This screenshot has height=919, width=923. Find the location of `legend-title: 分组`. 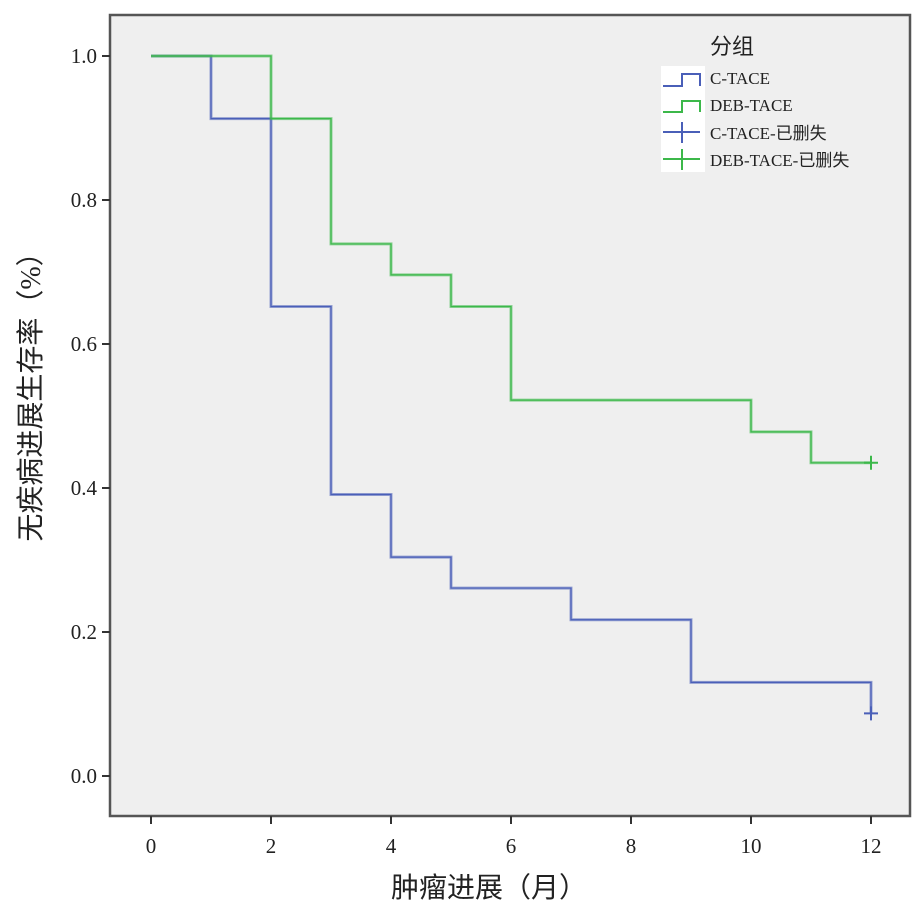

legend-title: 分组 is located at coordinates (732, 46).